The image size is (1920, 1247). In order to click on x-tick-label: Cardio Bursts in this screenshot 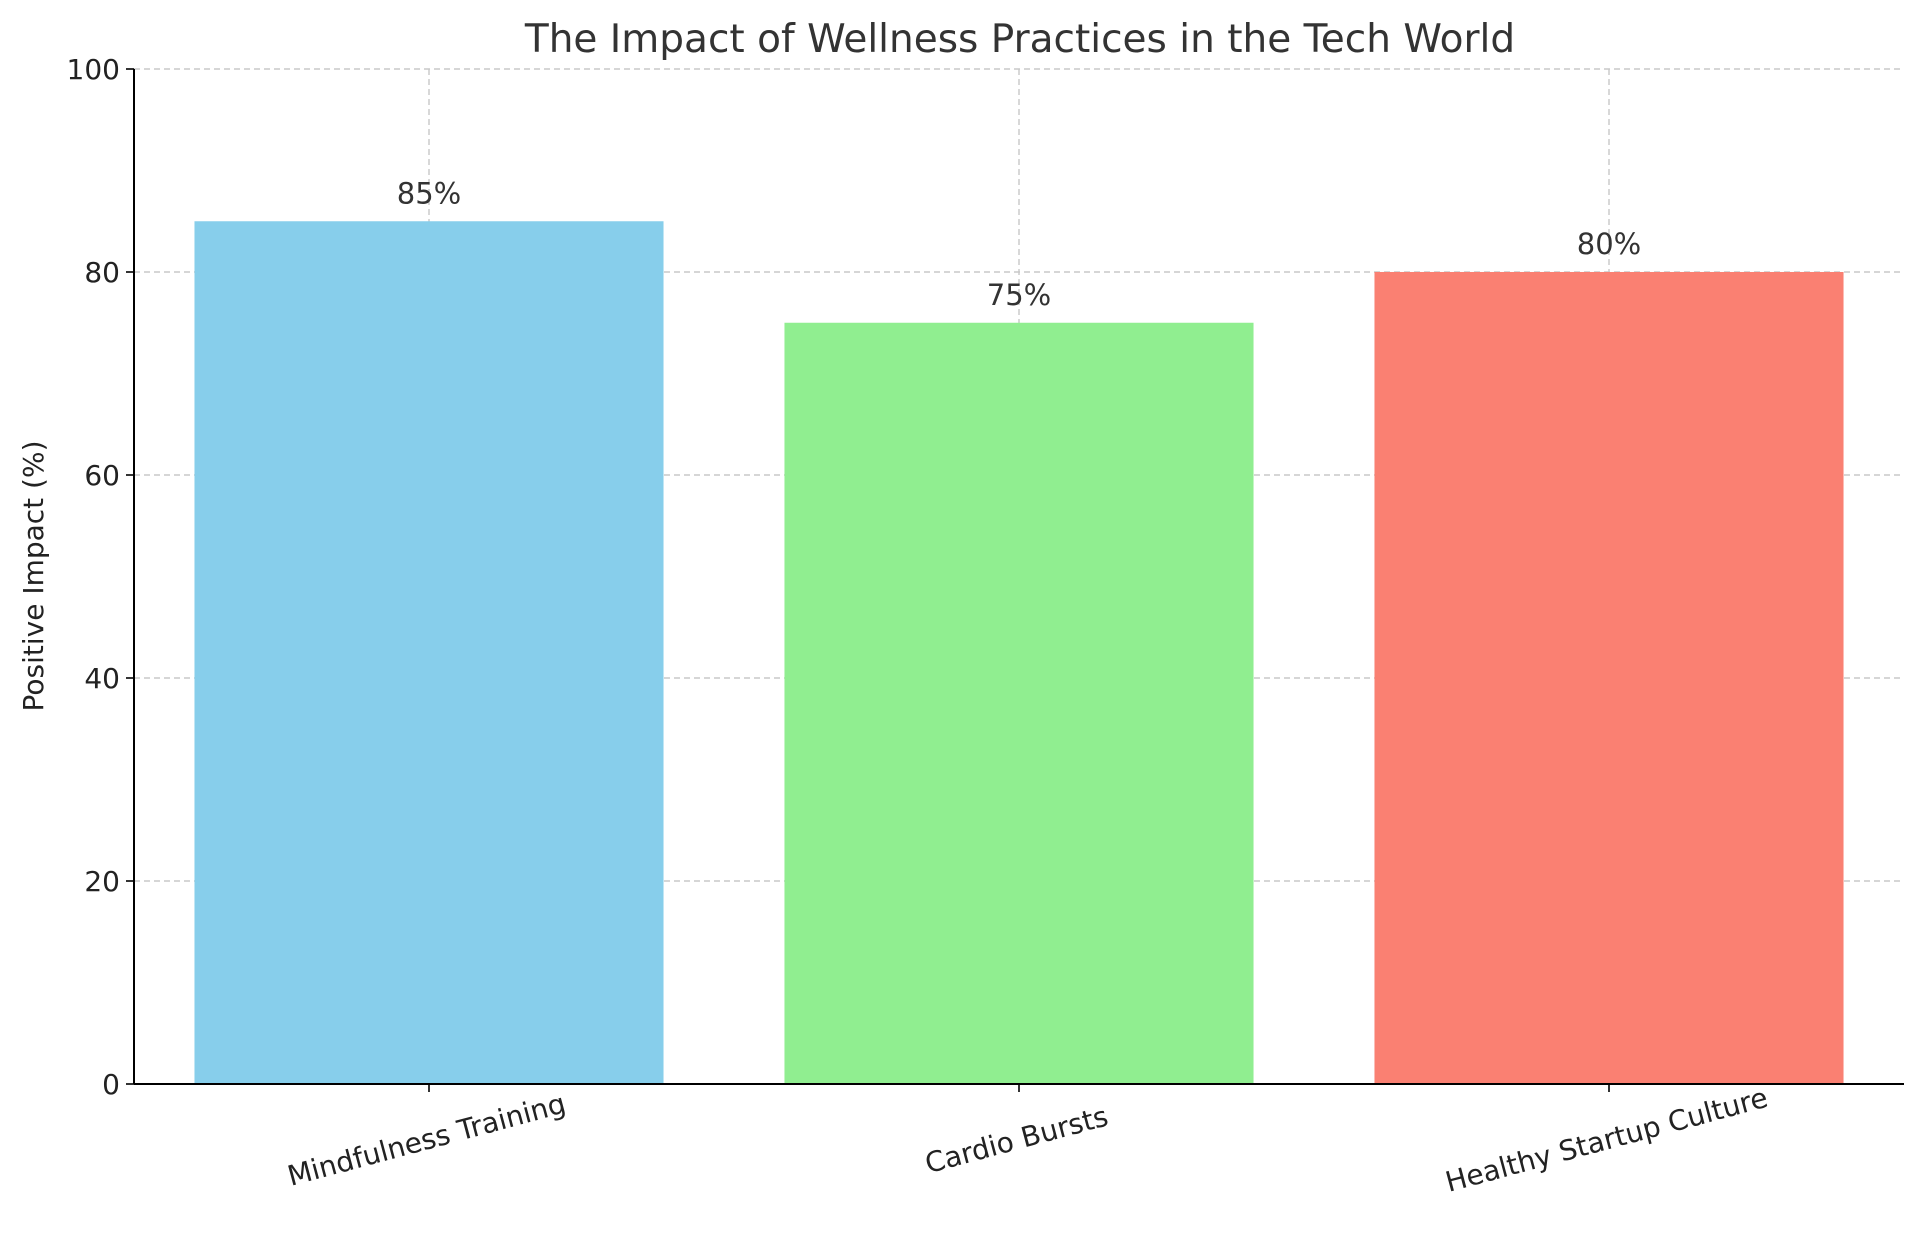, I will do `click(1017, 1140)`.